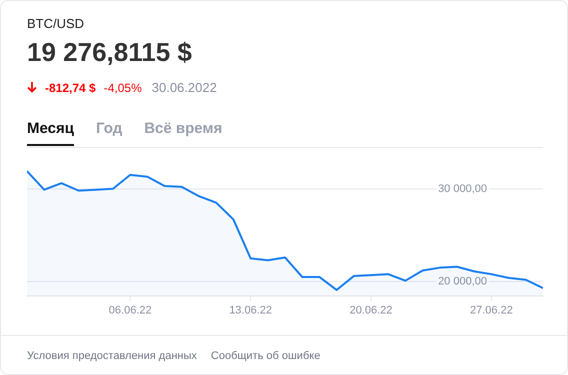 Image resolution: width=568 pixels, height=375 pixels. Describe the element at coordinates (265, 356) in the screenshot. I see `text: Сообщить об ошибке` at that location.